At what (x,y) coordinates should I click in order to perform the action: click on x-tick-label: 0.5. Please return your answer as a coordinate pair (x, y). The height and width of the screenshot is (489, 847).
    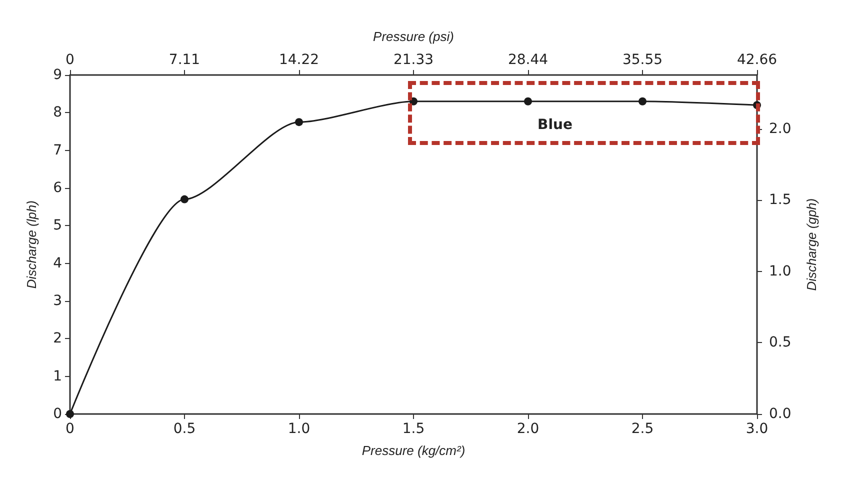
    Looking at the image, I should click on (184, 429).